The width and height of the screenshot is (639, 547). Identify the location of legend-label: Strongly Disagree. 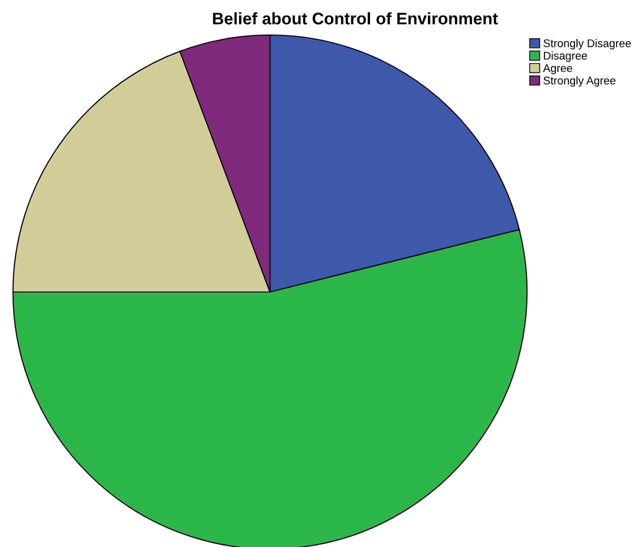
(587, 44).